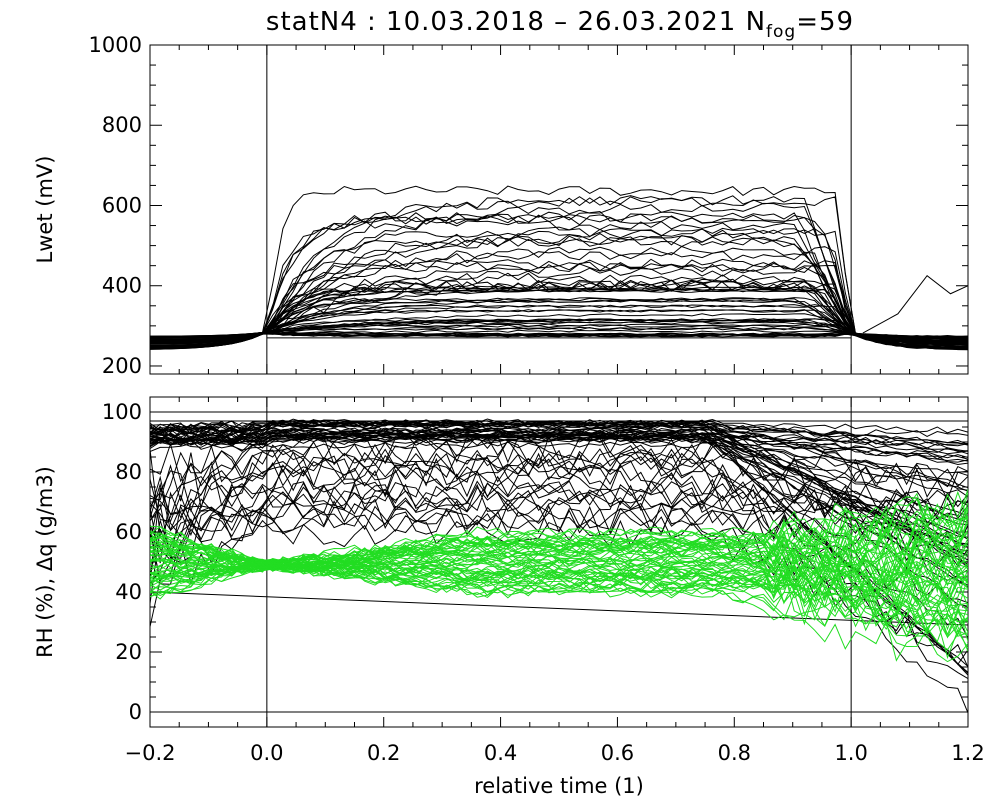 The image size is (1000, 800). I want to click on y-axis-label: RH (%), Δq (g/m3), so click(45, 562).